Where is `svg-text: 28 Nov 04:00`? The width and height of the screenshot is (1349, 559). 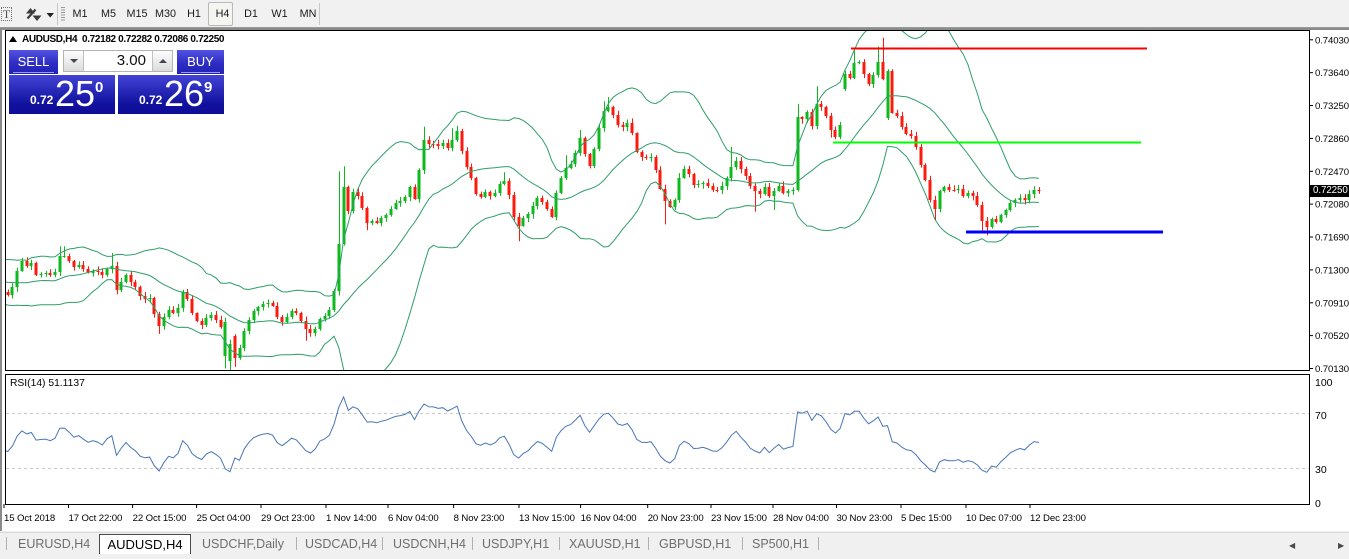 svg-text: 28 Nov 04:00 is located at coordinates (801, 518).